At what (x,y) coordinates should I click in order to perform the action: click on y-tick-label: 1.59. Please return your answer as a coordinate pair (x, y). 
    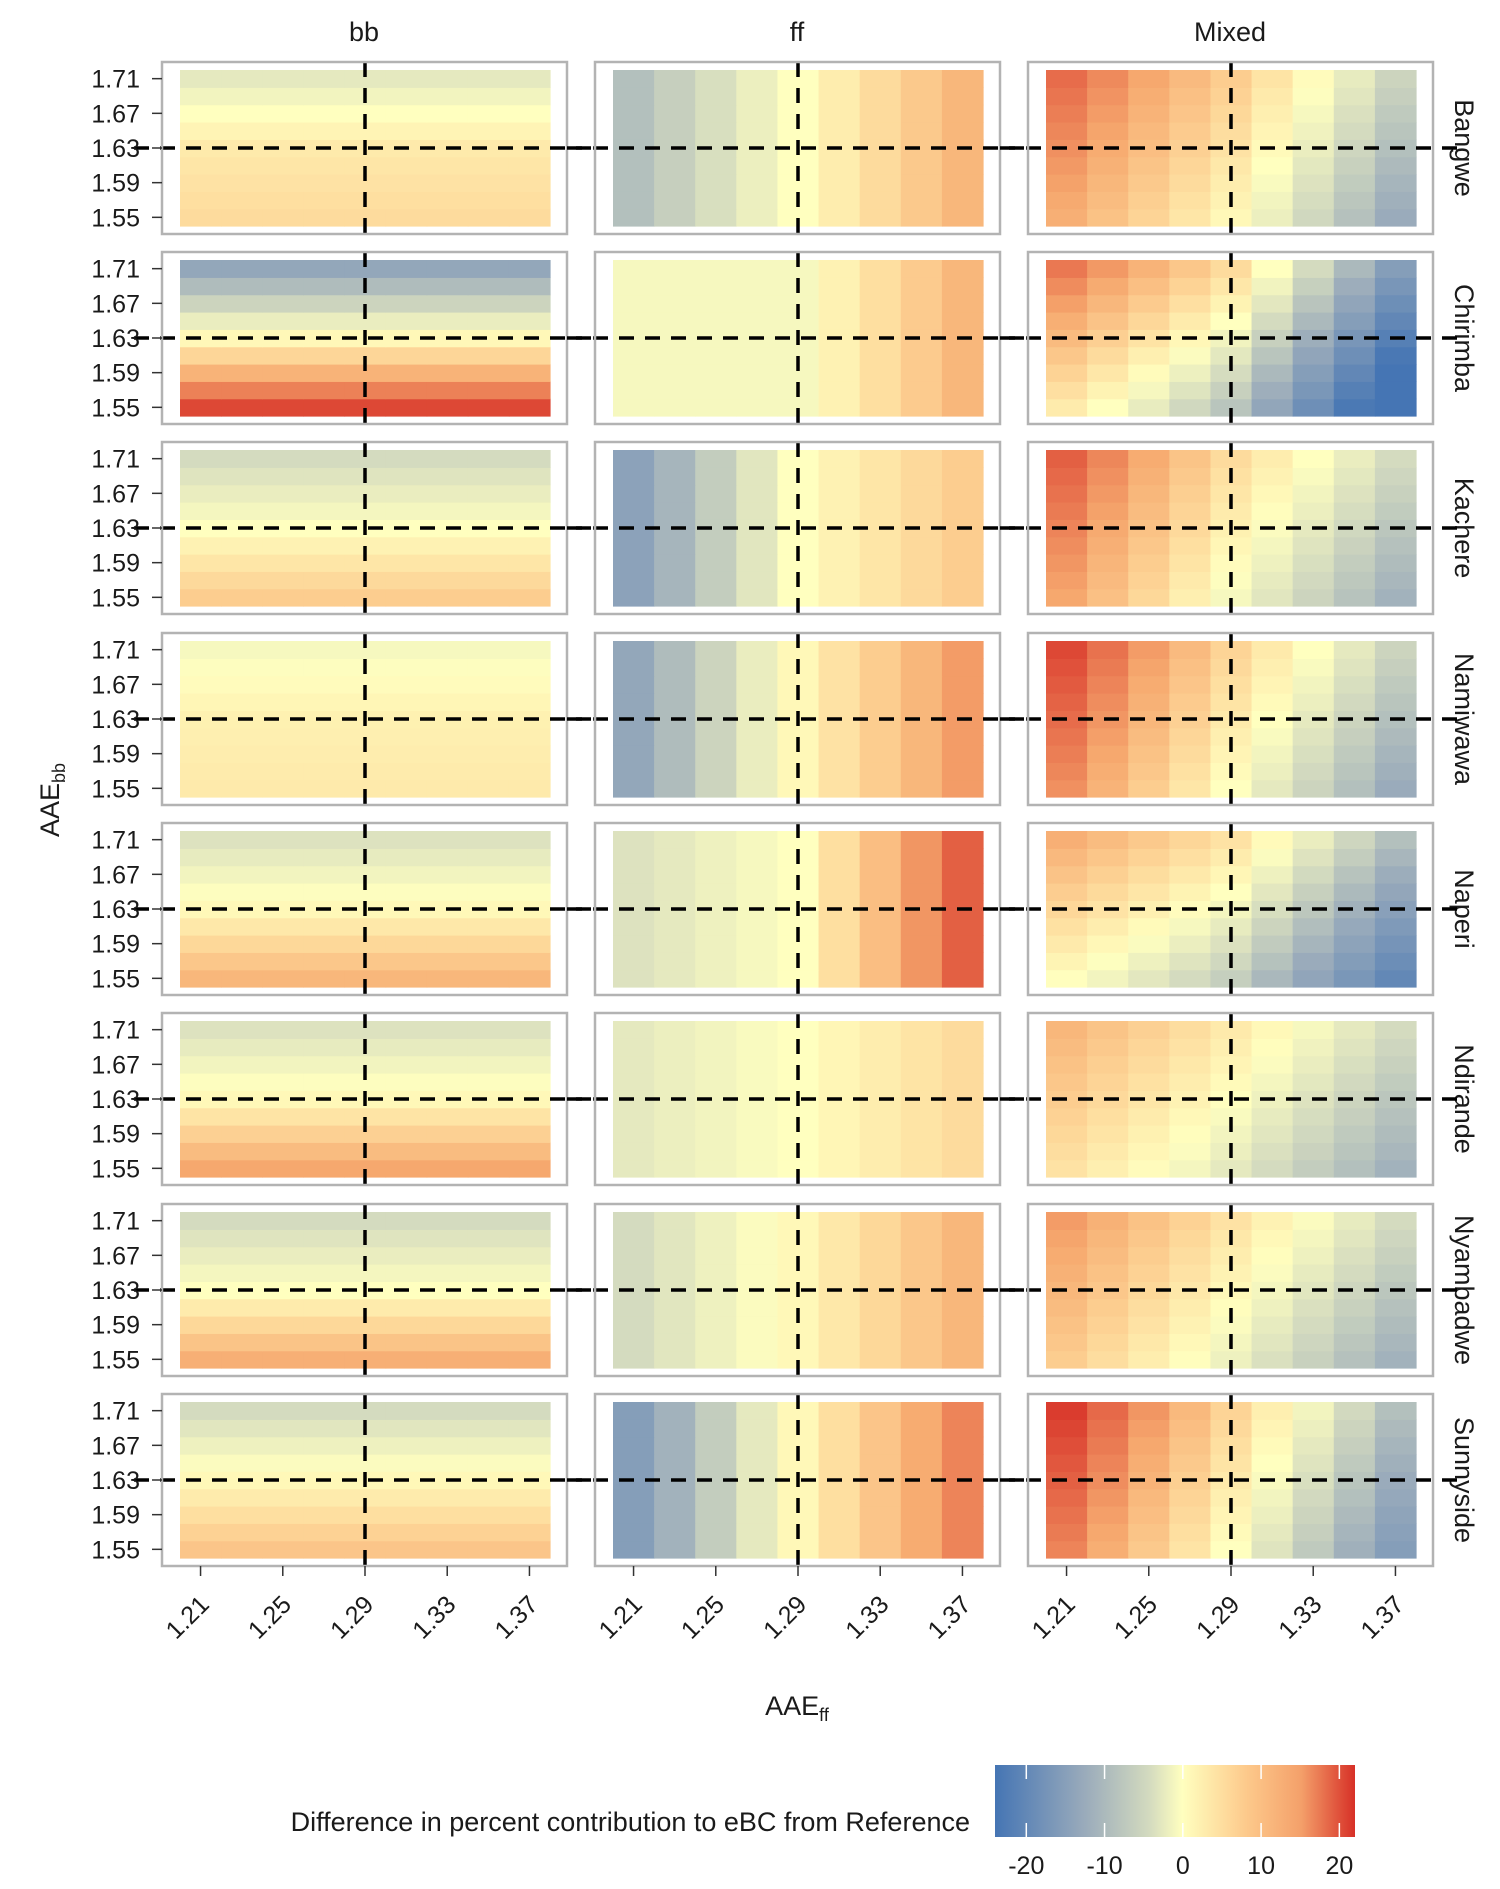
    Looking at the image, I should click on (115, 1516).